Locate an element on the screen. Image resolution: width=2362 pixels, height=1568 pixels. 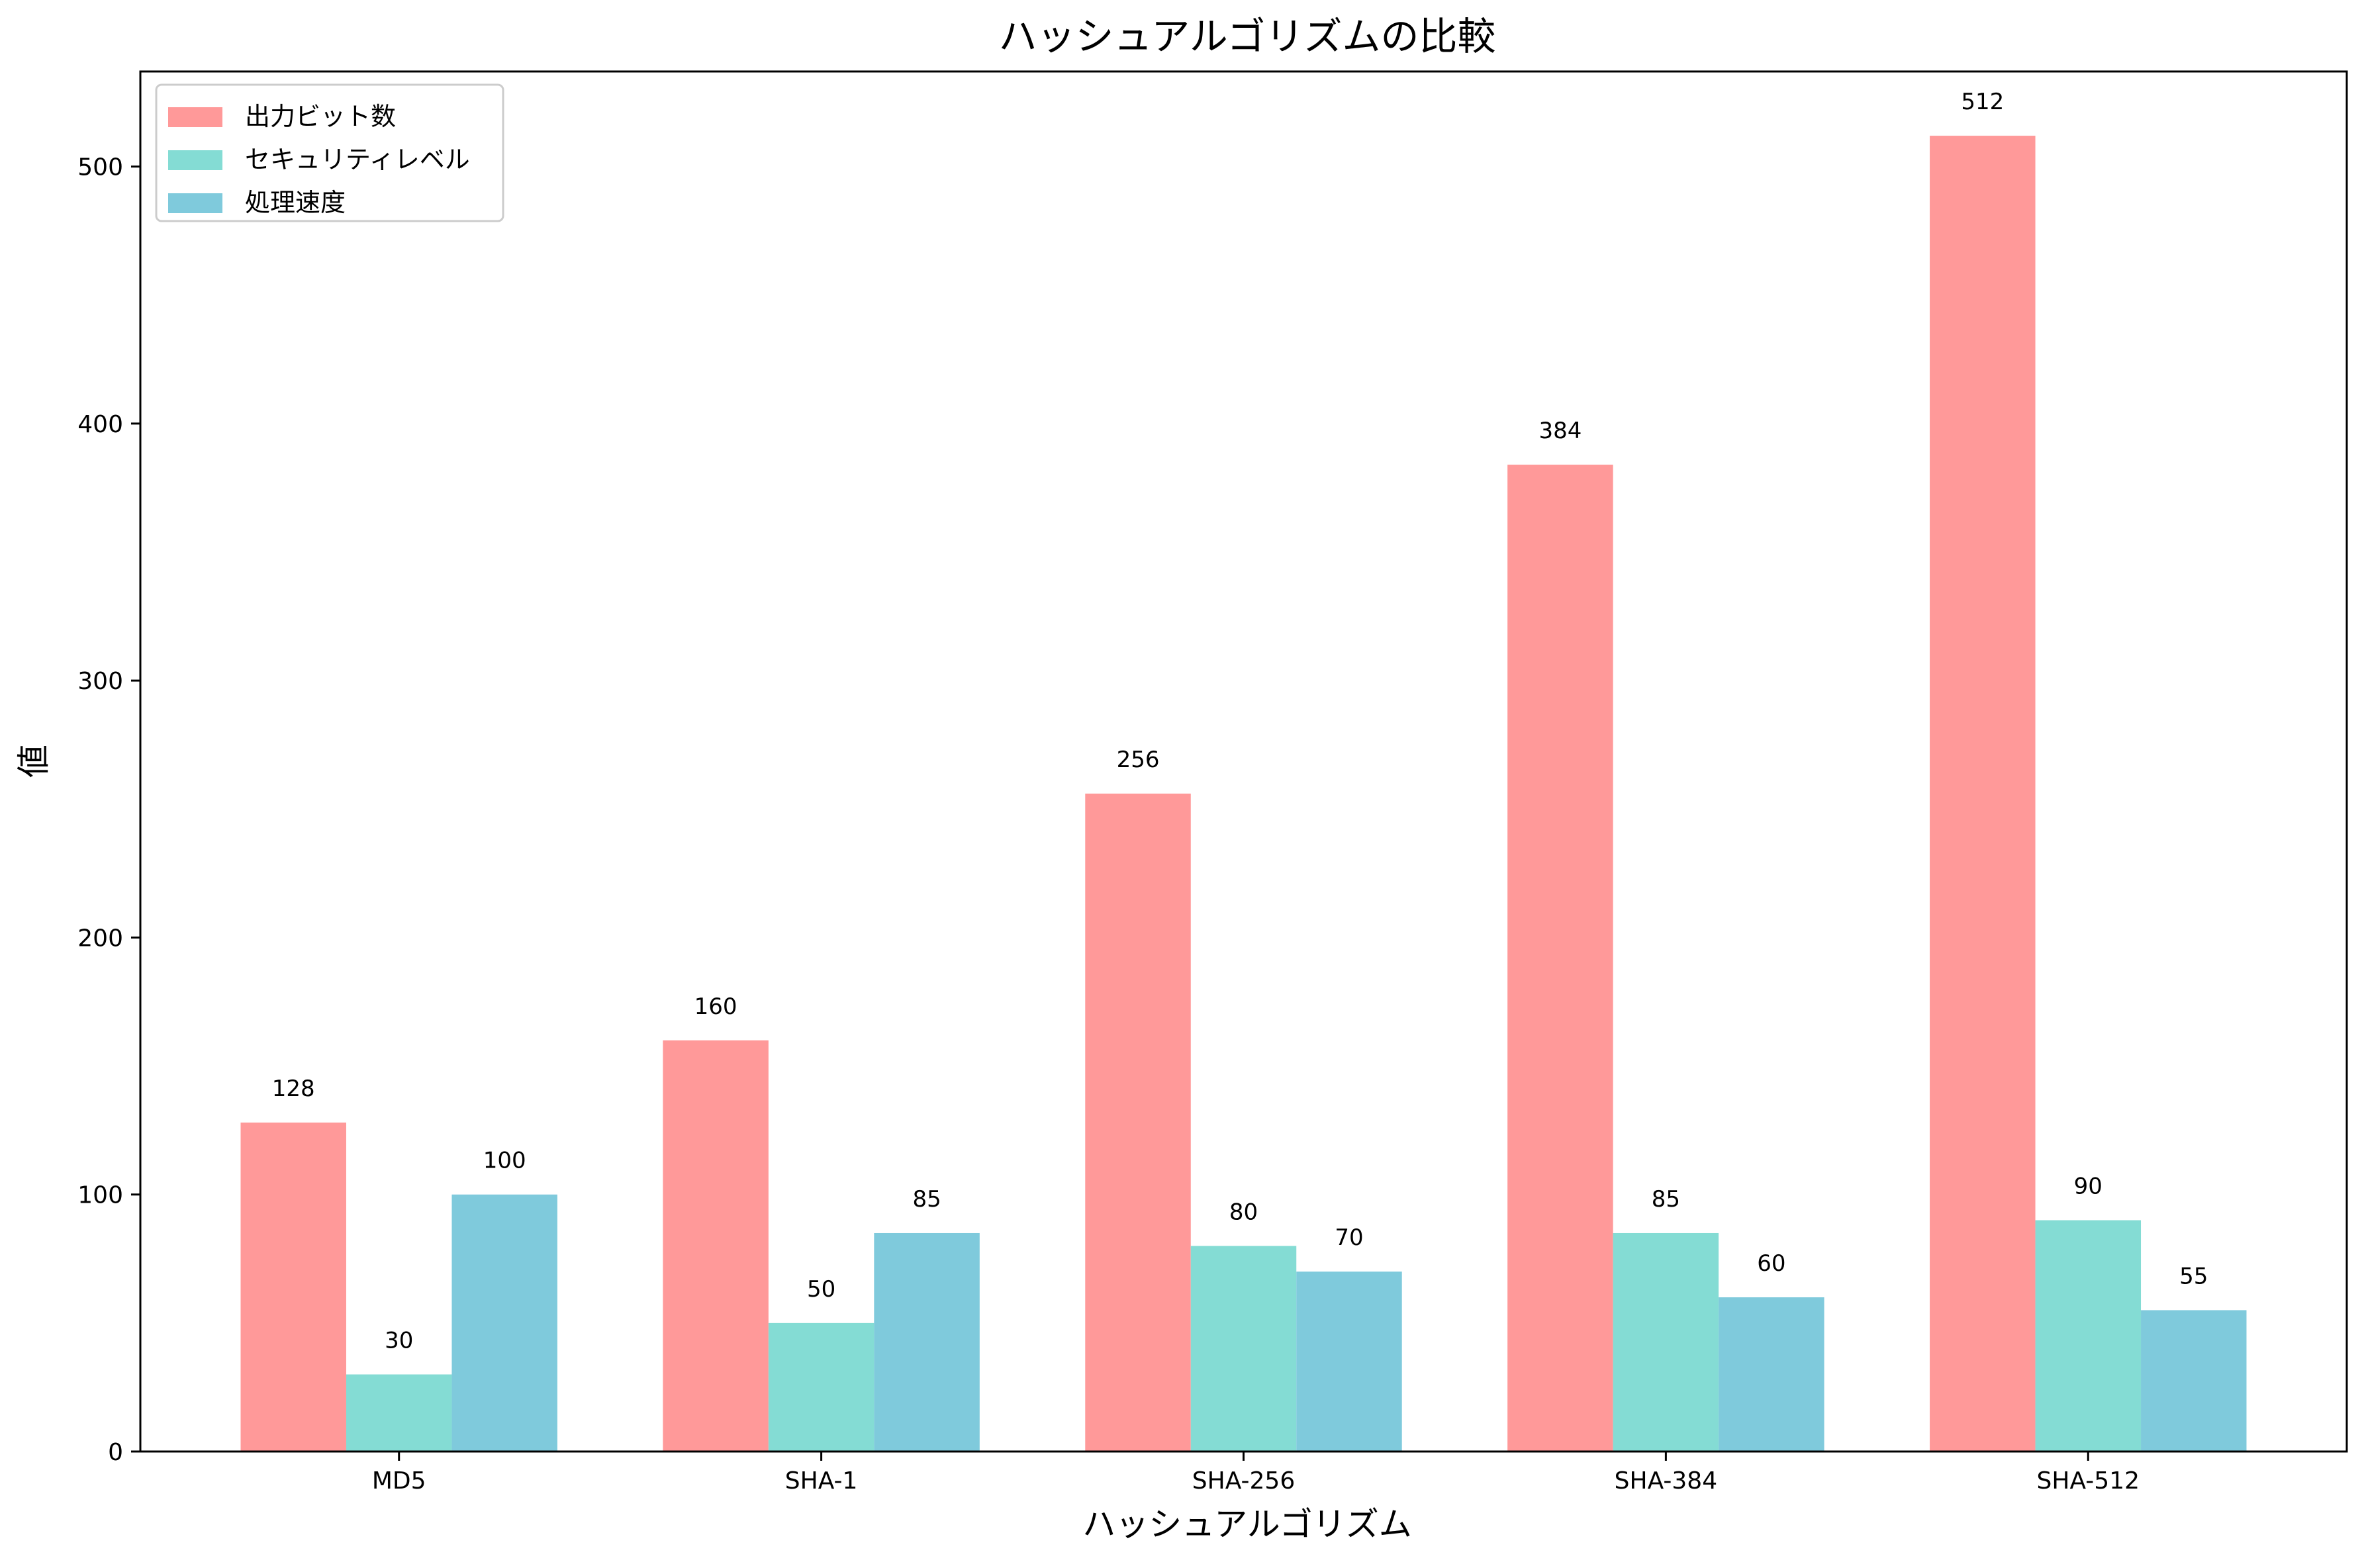
y-tick-label: 200 is located at coordinates (100, 938).